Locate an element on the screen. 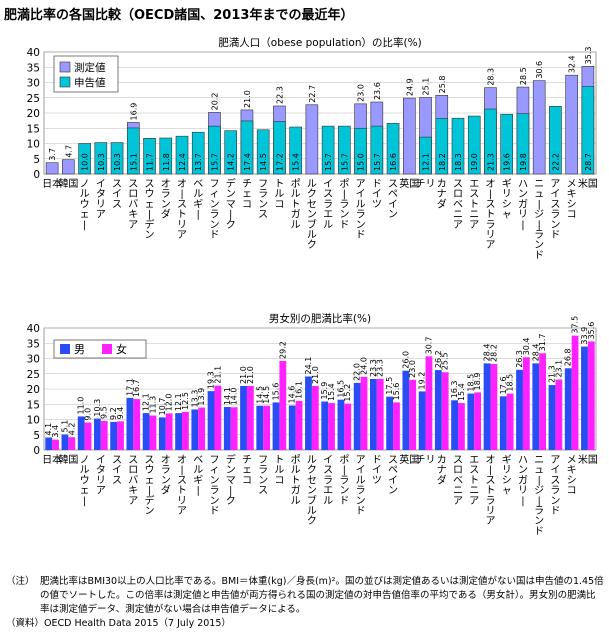 The width and height of the screenshot is (609, 640). category-label: オ|ストリア is located at coordinates (182, 485).